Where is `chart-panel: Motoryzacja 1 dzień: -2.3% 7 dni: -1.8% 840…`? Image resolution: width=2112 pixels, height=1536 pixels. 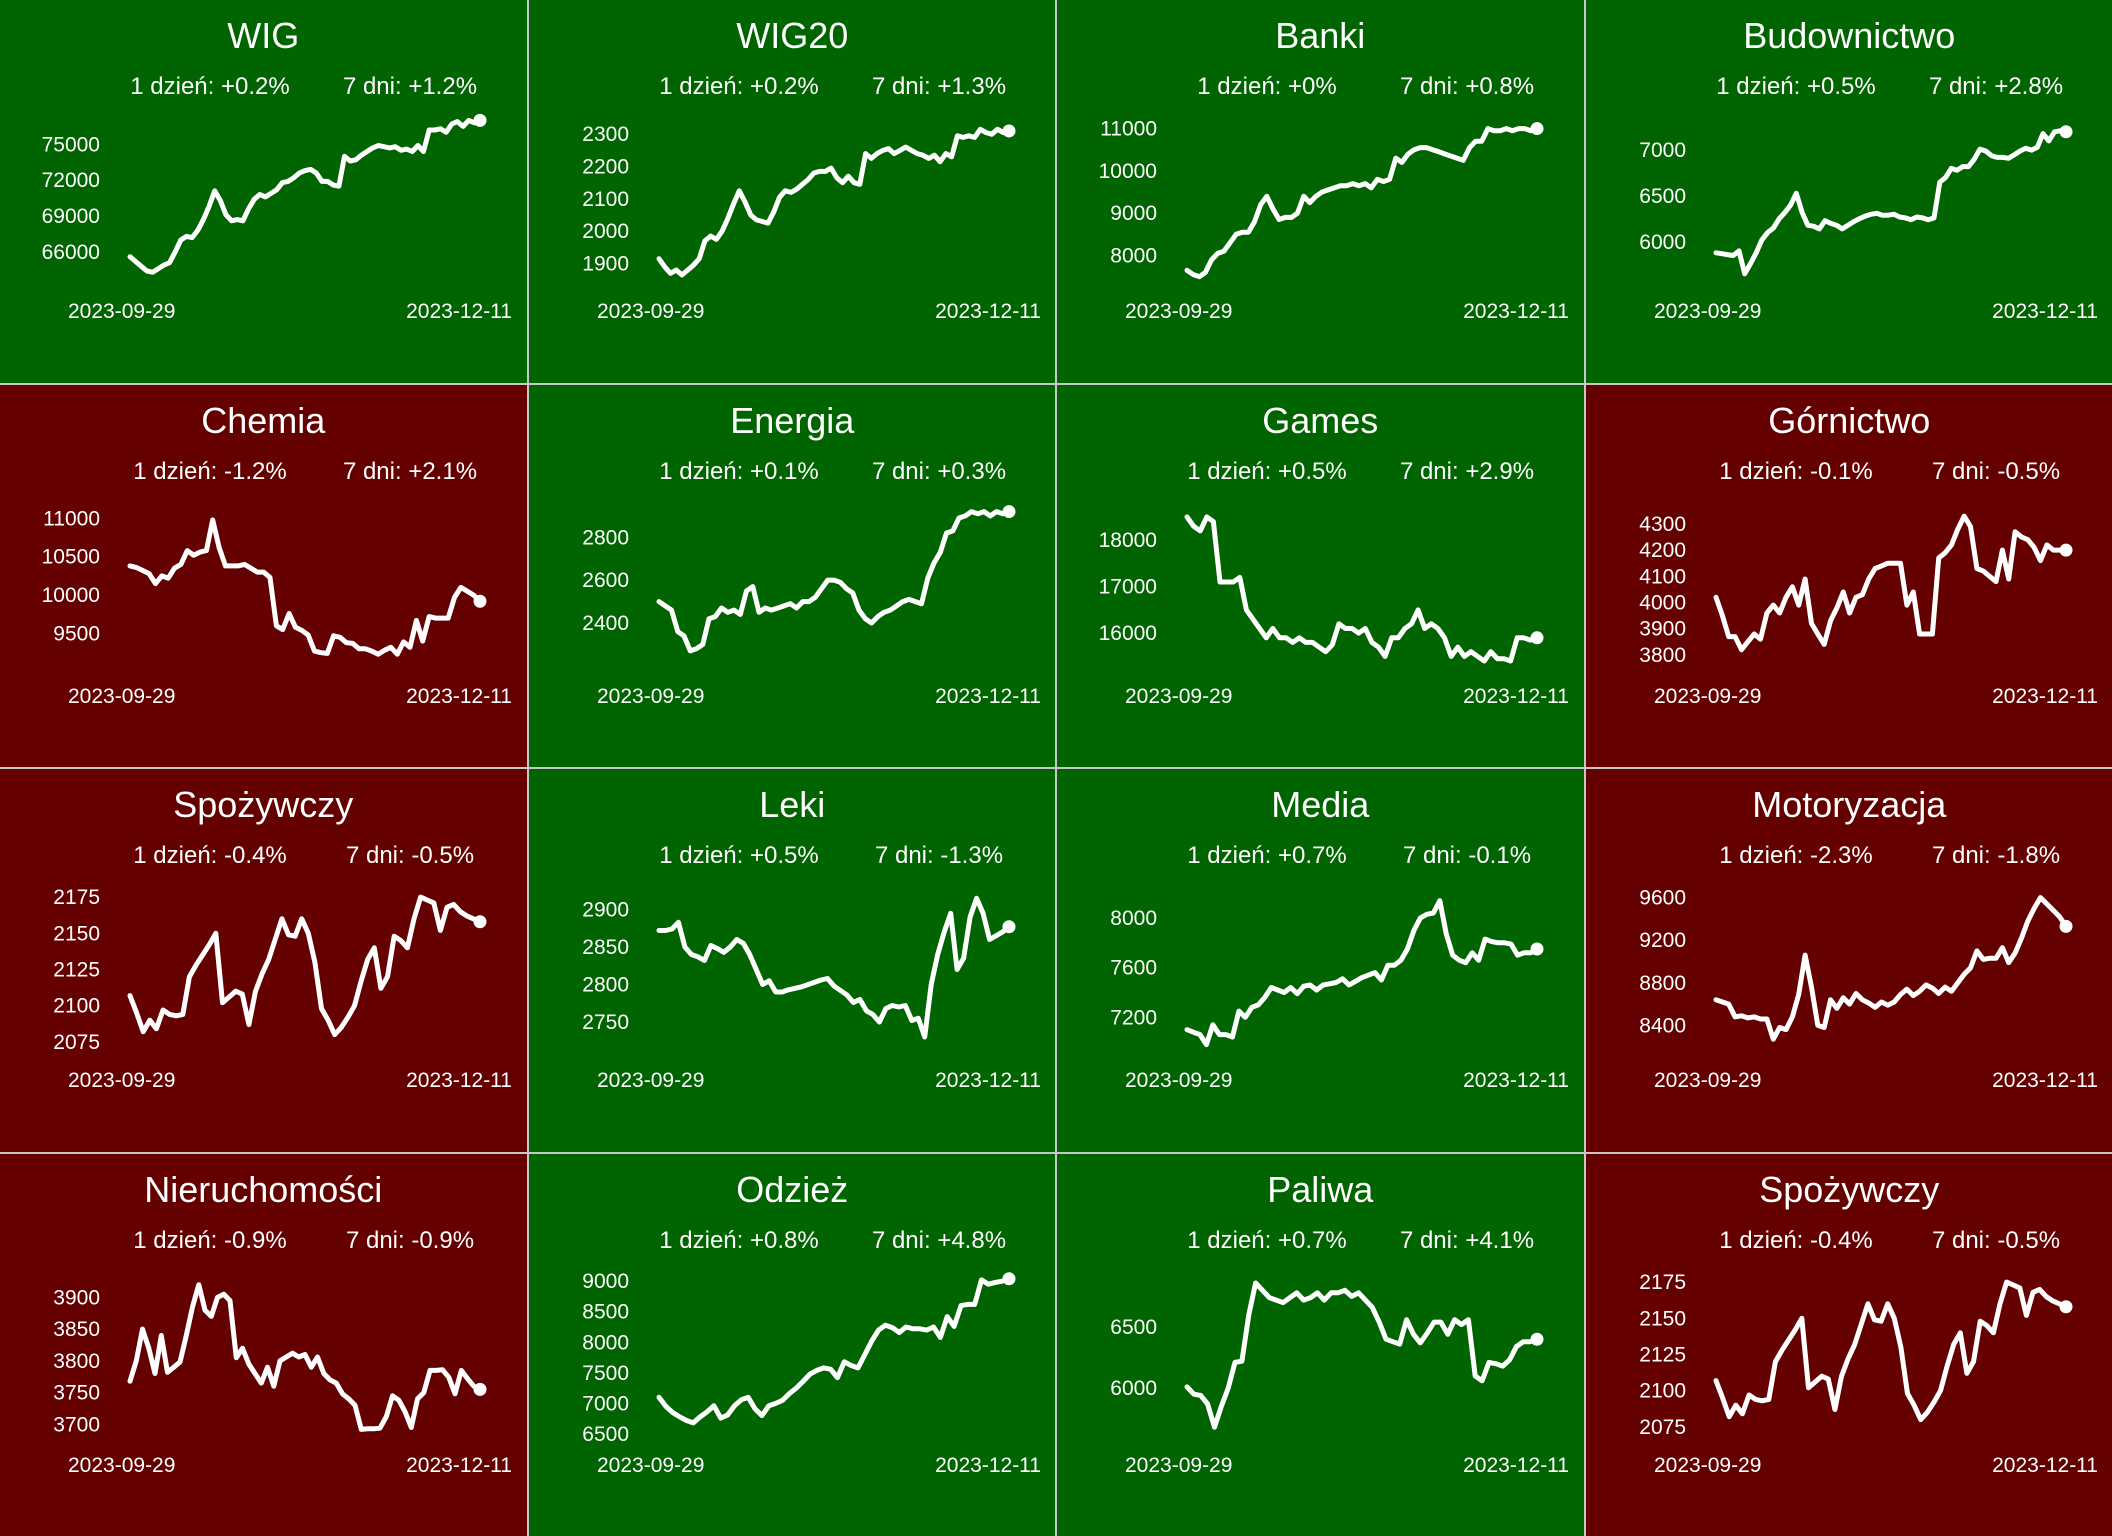 chart-panel: Motoryzacja 1 dzień: -2.3% 7 dni: -1.8% 840… is located at coordinates (1848, 960).